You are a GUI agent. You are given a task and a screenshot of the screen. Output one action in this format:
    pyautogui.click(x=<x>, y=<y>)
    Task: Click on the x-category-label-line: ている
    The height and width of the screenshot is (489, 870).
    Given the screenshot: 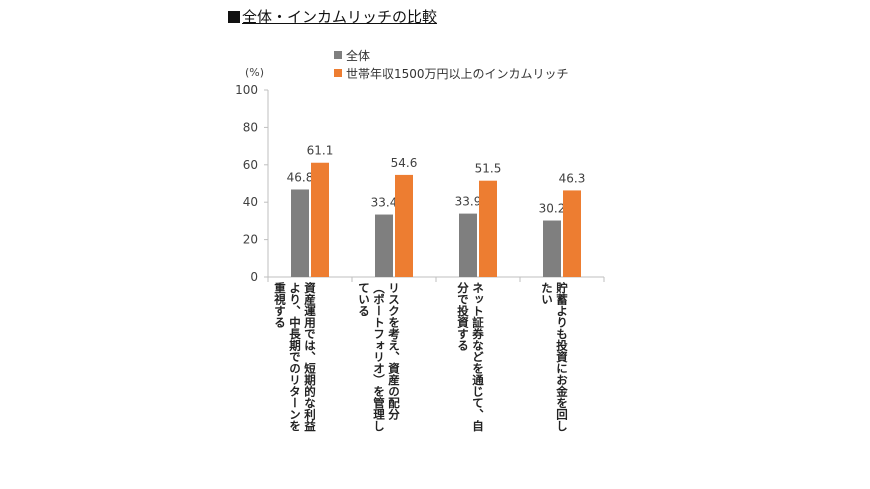 What is the action you would take?
    pyautogui.click(x=364, y=299)
    